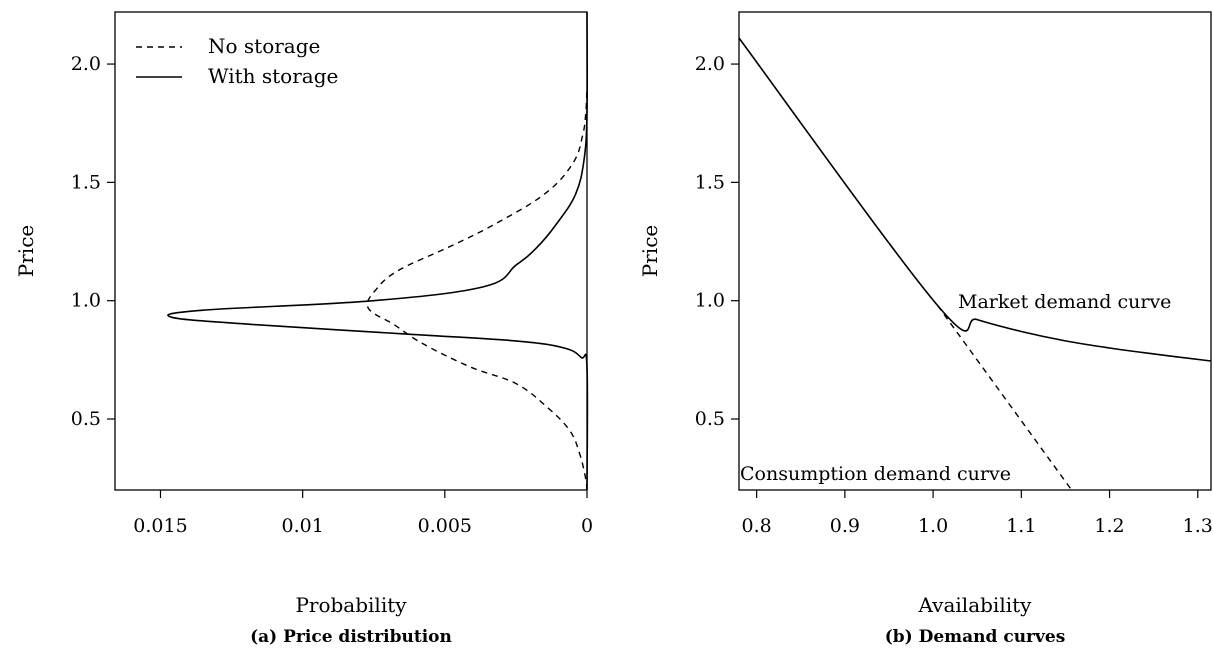 This screenshot has height=653, width=1213. Describe the element at coordinates (845, 526) in the screenshot. I see `x-tick-label: 0.9` at that location.